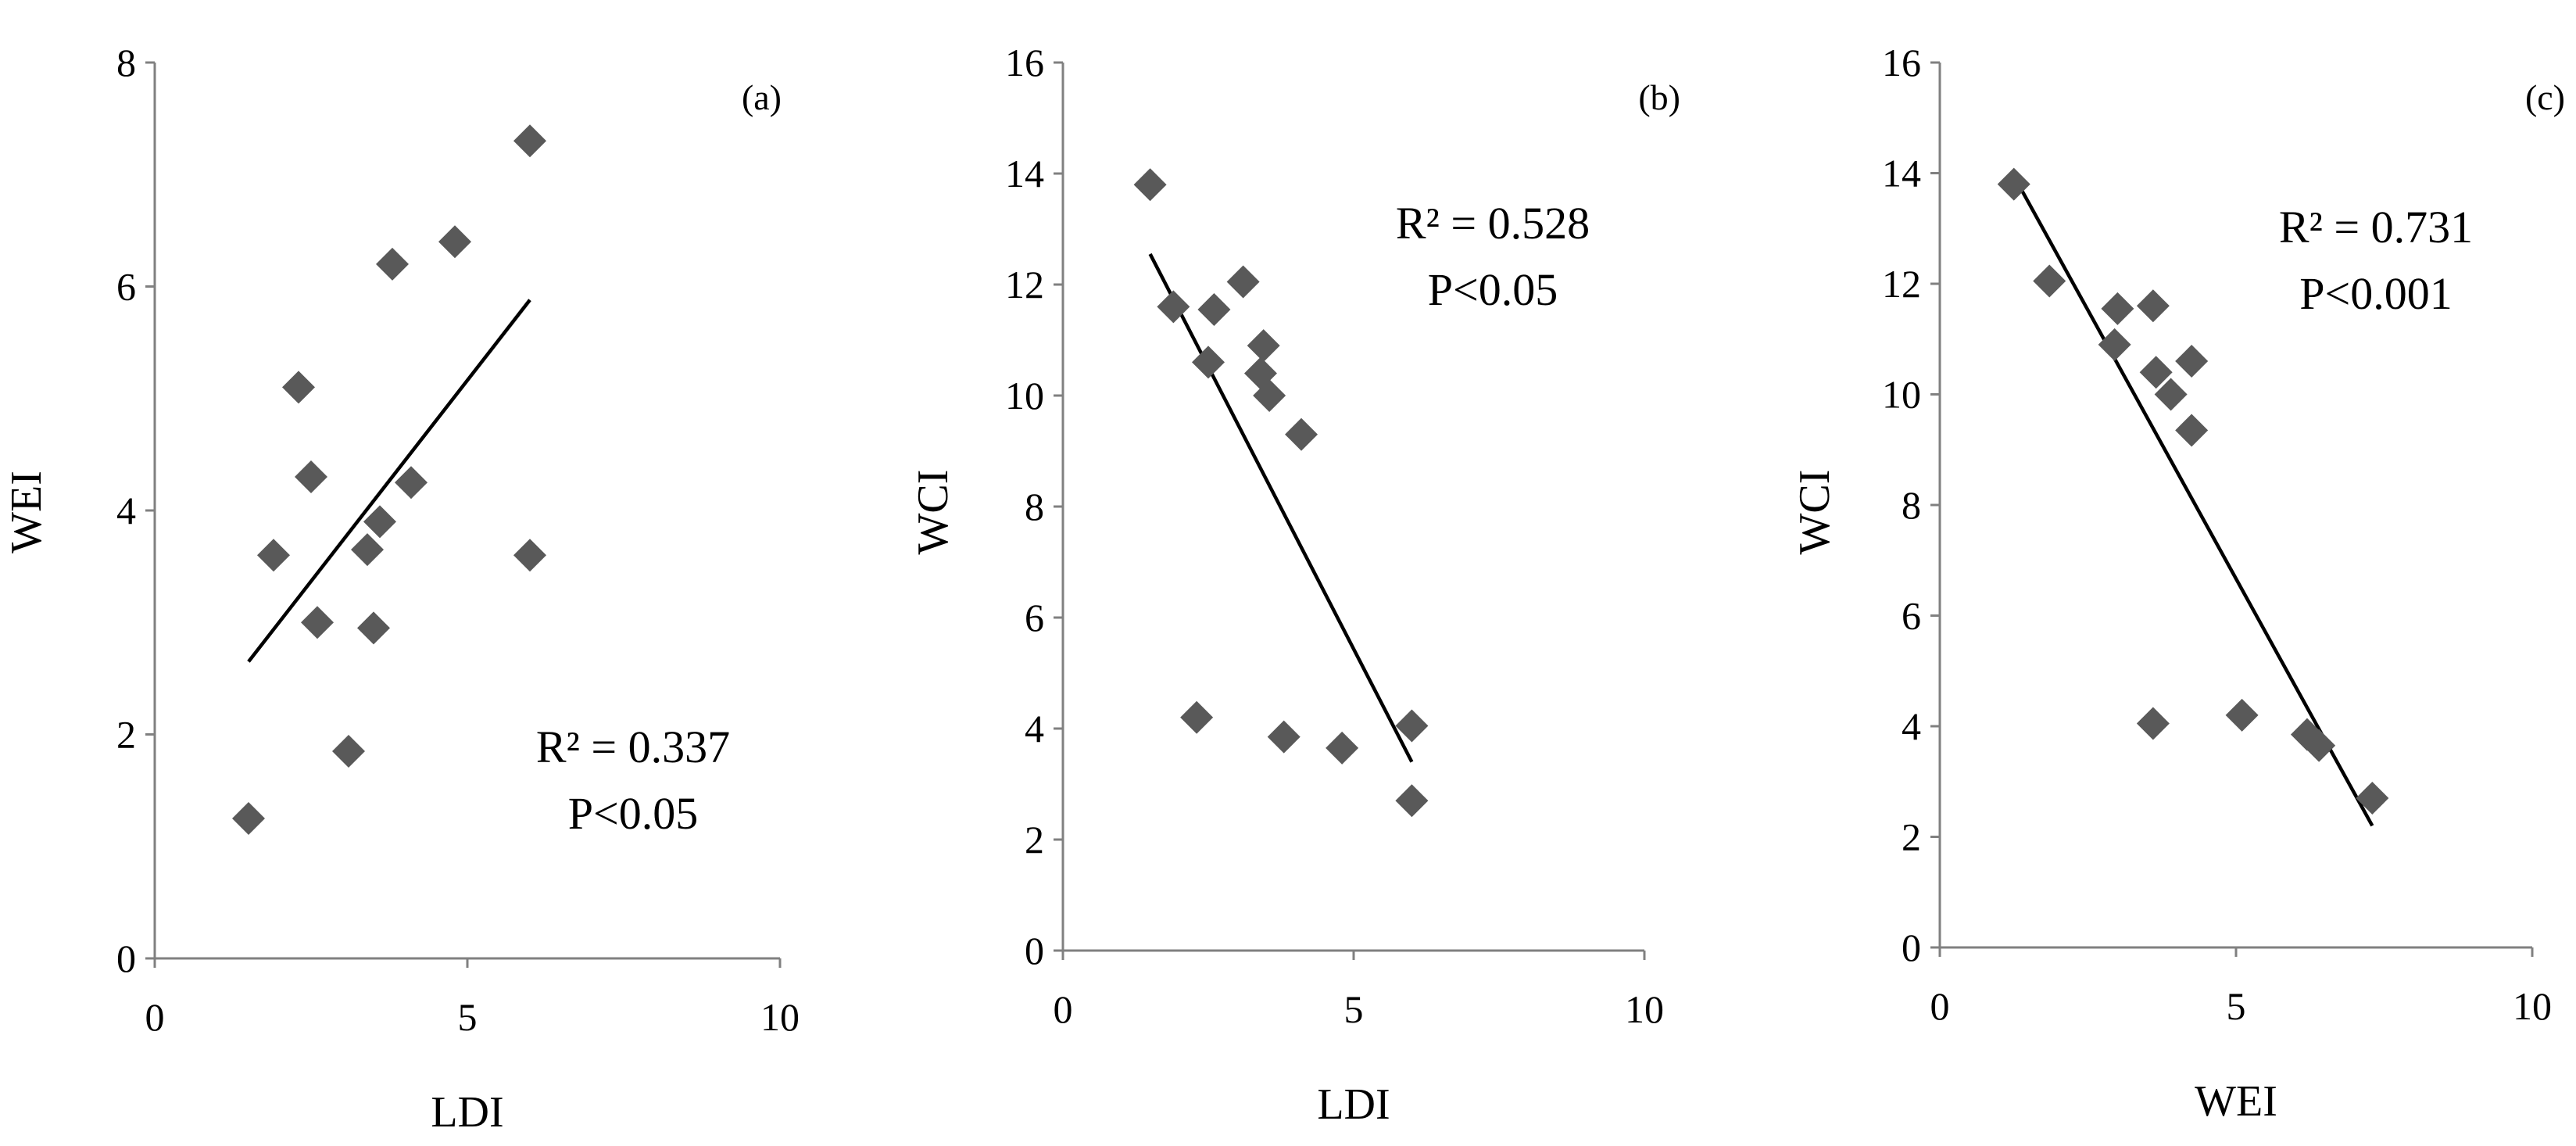  I want to click on r-squared-label: R² = 0.528, so click(1493, 224).